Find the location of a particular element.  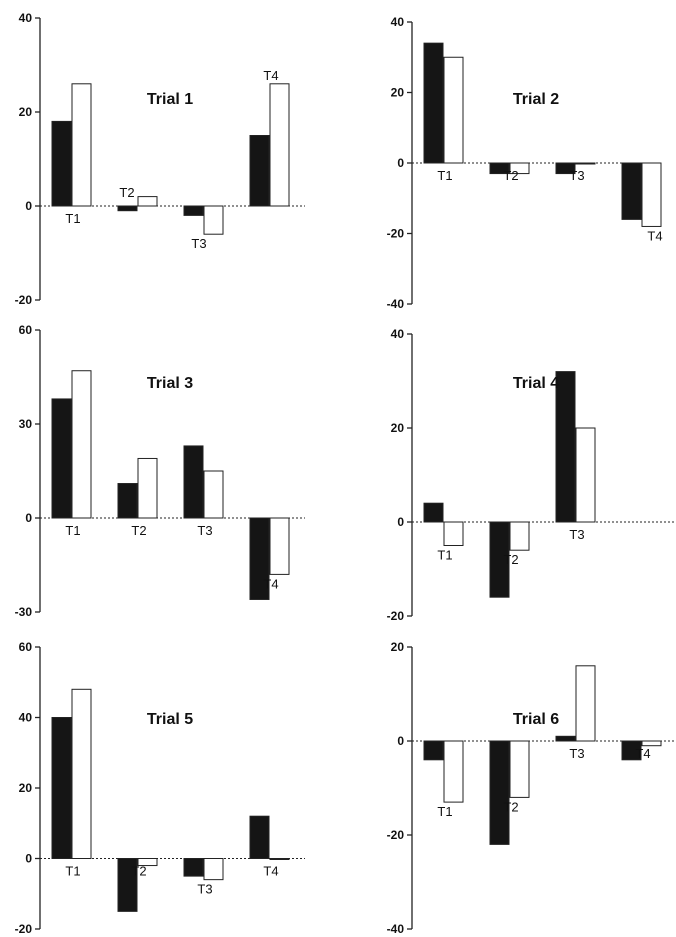

chart-panel-3: -30 0 30 60 T1 T2 T3 T4 Trial 3 is located at coordinates (160, 471).